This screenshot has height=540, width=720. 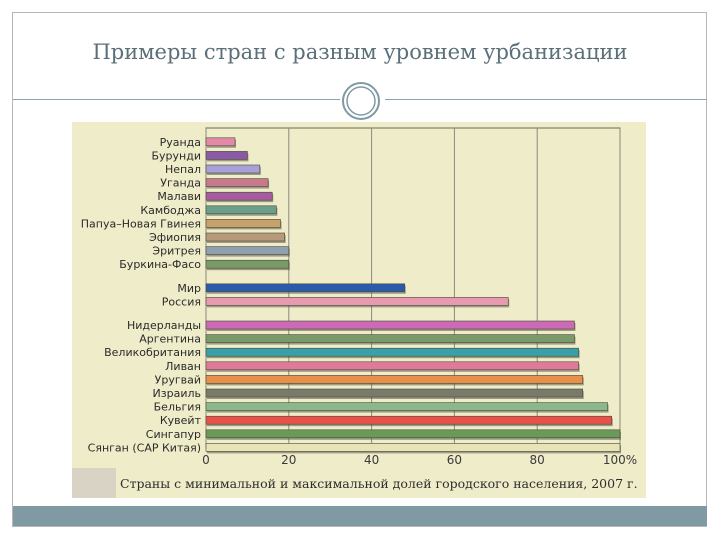 What do you see at coordinates (371, 460) in the screenshot?
I see `x-tick-label: 40` at bounding box center [371, 460].